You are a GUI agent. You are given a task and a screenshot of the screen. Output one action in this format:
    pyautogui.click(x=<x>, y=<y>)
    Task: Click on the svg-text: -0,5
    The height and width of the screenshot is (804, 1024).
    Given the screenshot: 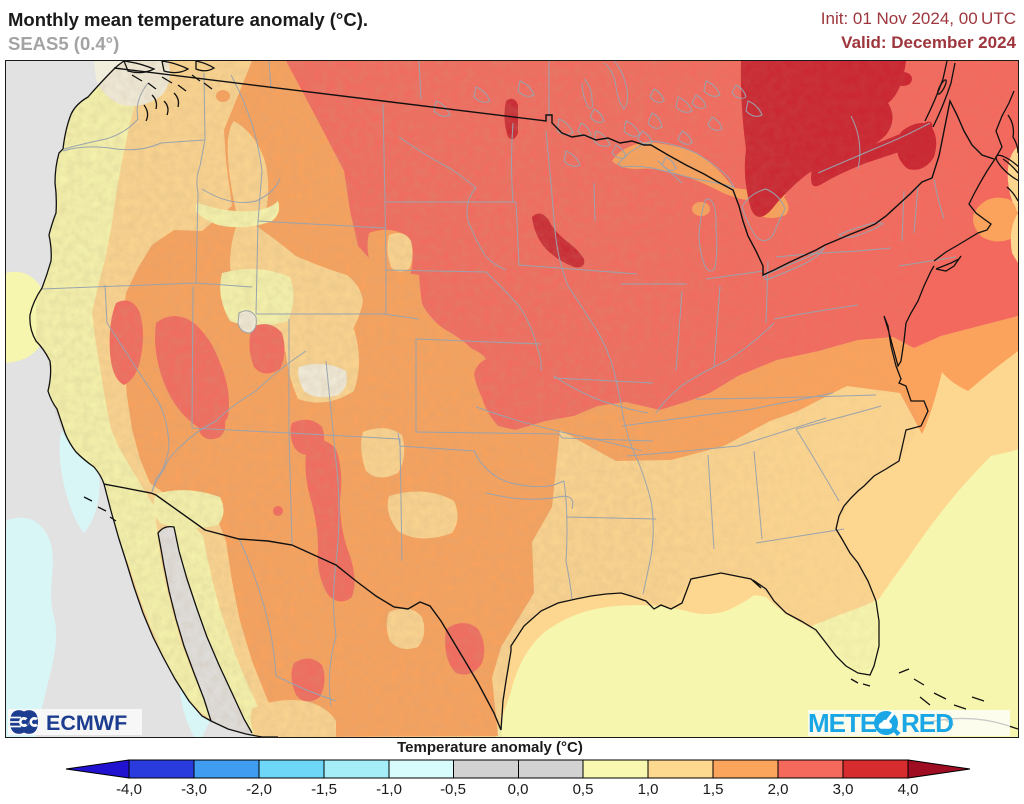 What is the action you would take?
    pyautogui.click(x=453, y=789)
    